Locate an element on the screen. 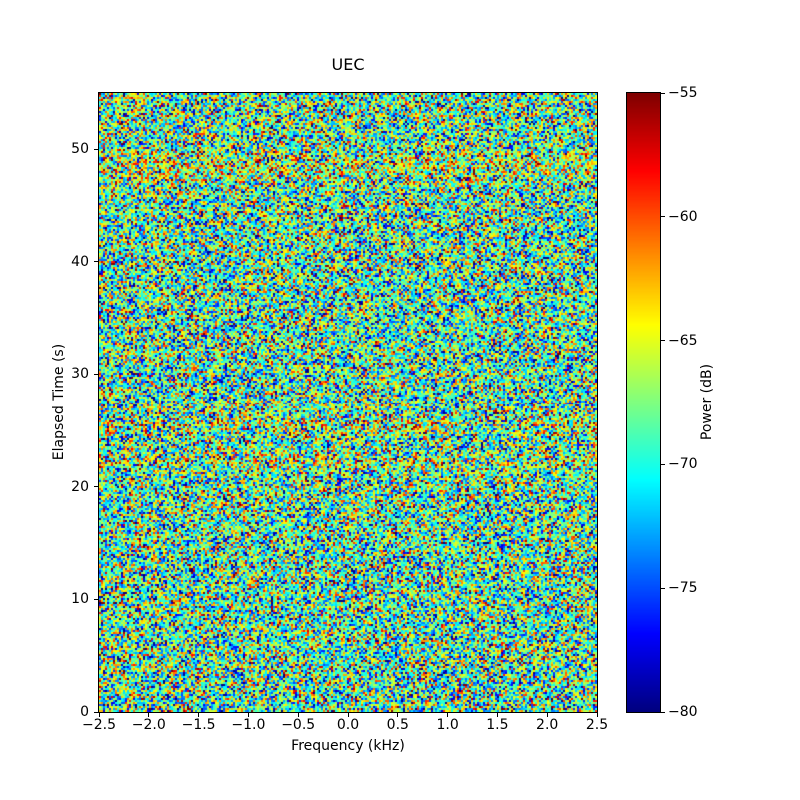 The height and width of the screenshot is (800, 800). x-tick-label: 2.5 is located at coordinates (597, 725).